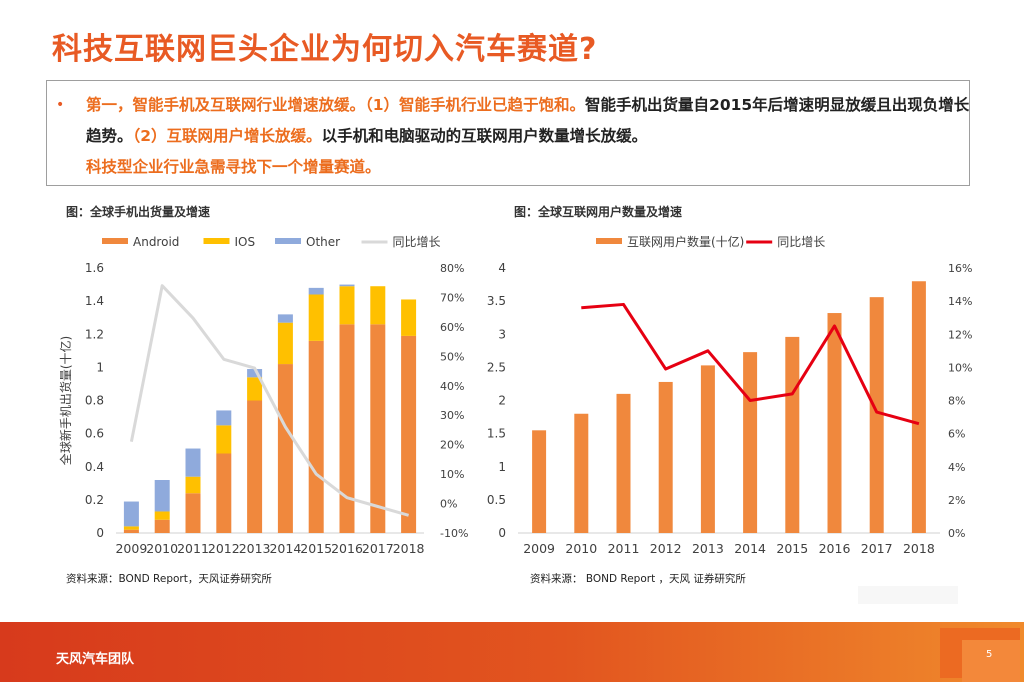 This screenshot has height=682, width=1024. I want to click on y2-tick-label: 80%, so click(452, 268).